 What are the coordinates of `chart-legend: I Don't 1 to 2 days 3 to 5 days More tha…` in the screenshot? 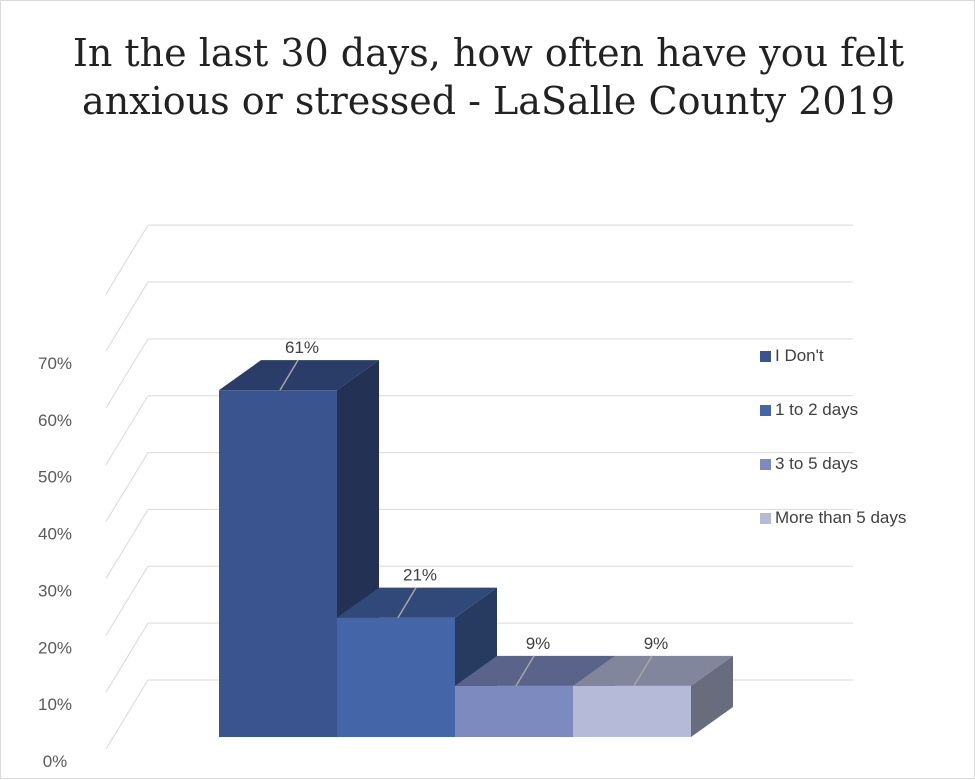 It's located at (865, 437).